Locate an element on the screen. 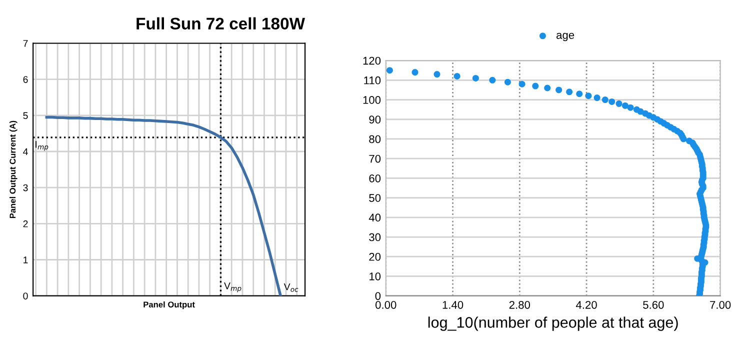  y-tick-label: 90 is located at coordinates (375, 120).